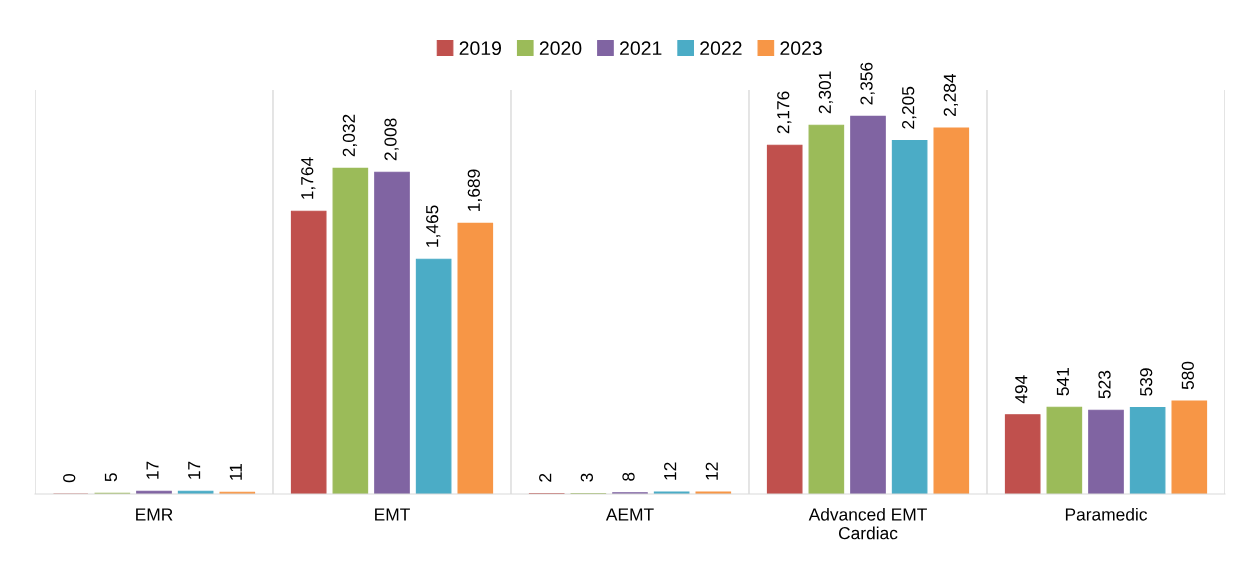 The width and height of the screenshot is (1242, 573). I want to click on data-label: 2,008, so click(391, 139).